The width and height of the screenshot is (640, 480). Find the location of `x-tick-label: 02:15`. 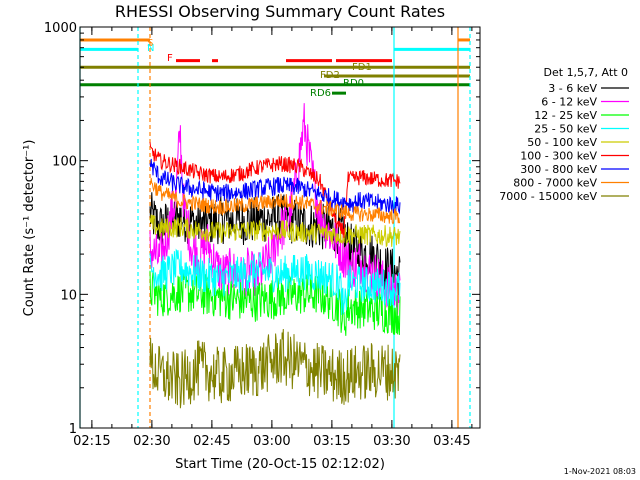

x-tick-label: 02:15 is located at coordinates (91, 441).